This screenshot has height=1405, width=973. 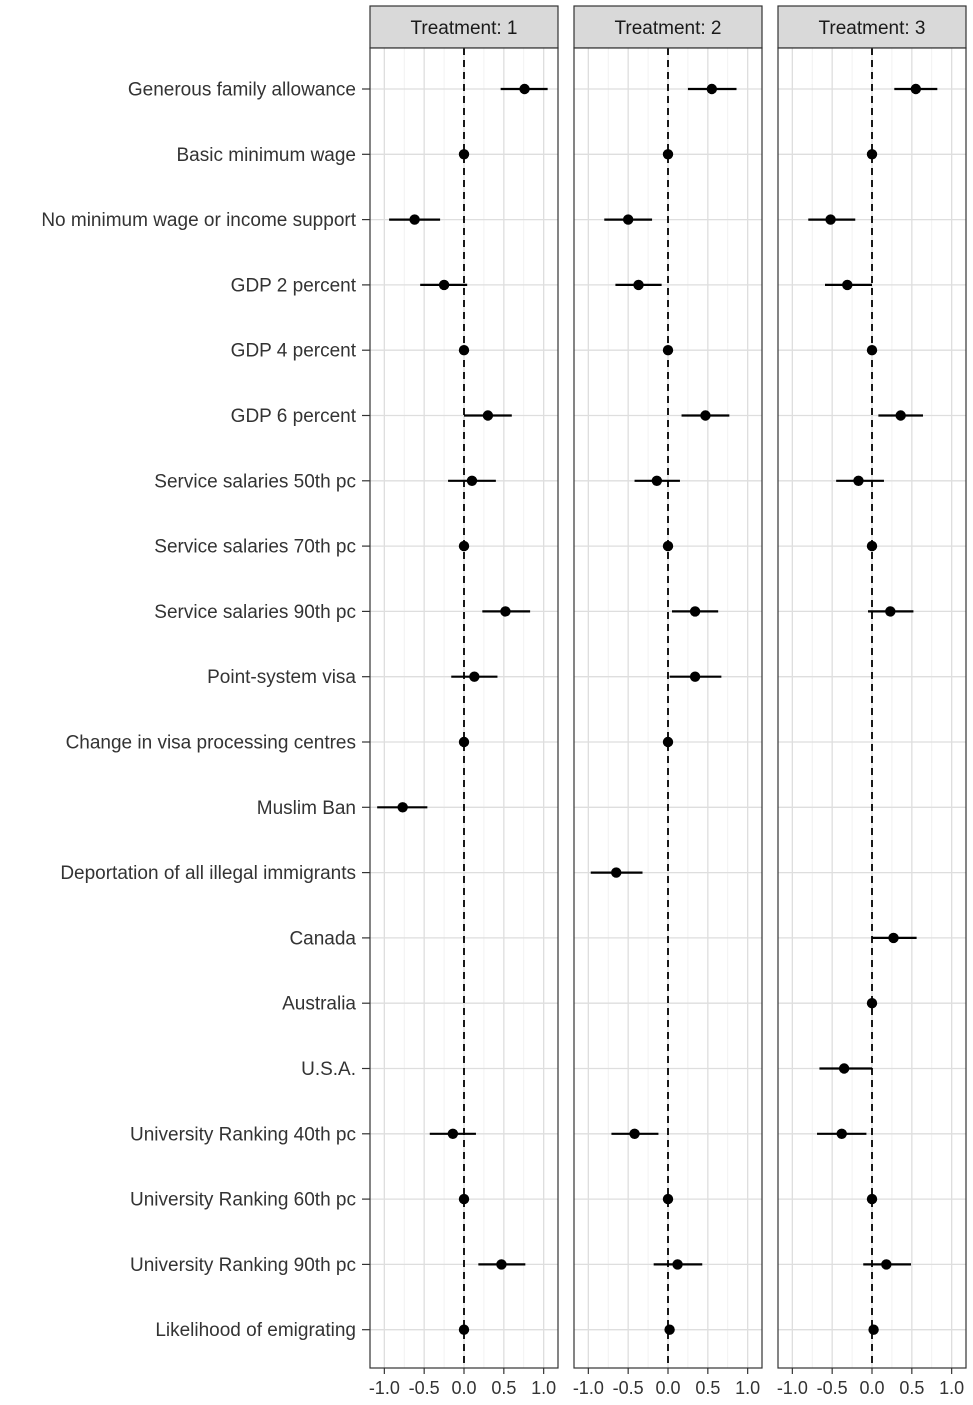 What do you see at coordinates (243, 1265) in the screenshot?
I see `row-label: University Ranking 90th pc` at bounding box center [243, 1265].